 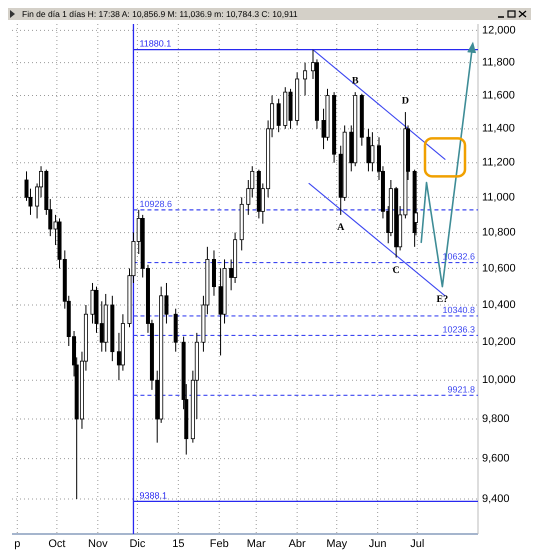 What do you see at coordinates (498, 62) in the screenshot?
I see `y-tick-label: 11,800` at bounding box center [498, 62].